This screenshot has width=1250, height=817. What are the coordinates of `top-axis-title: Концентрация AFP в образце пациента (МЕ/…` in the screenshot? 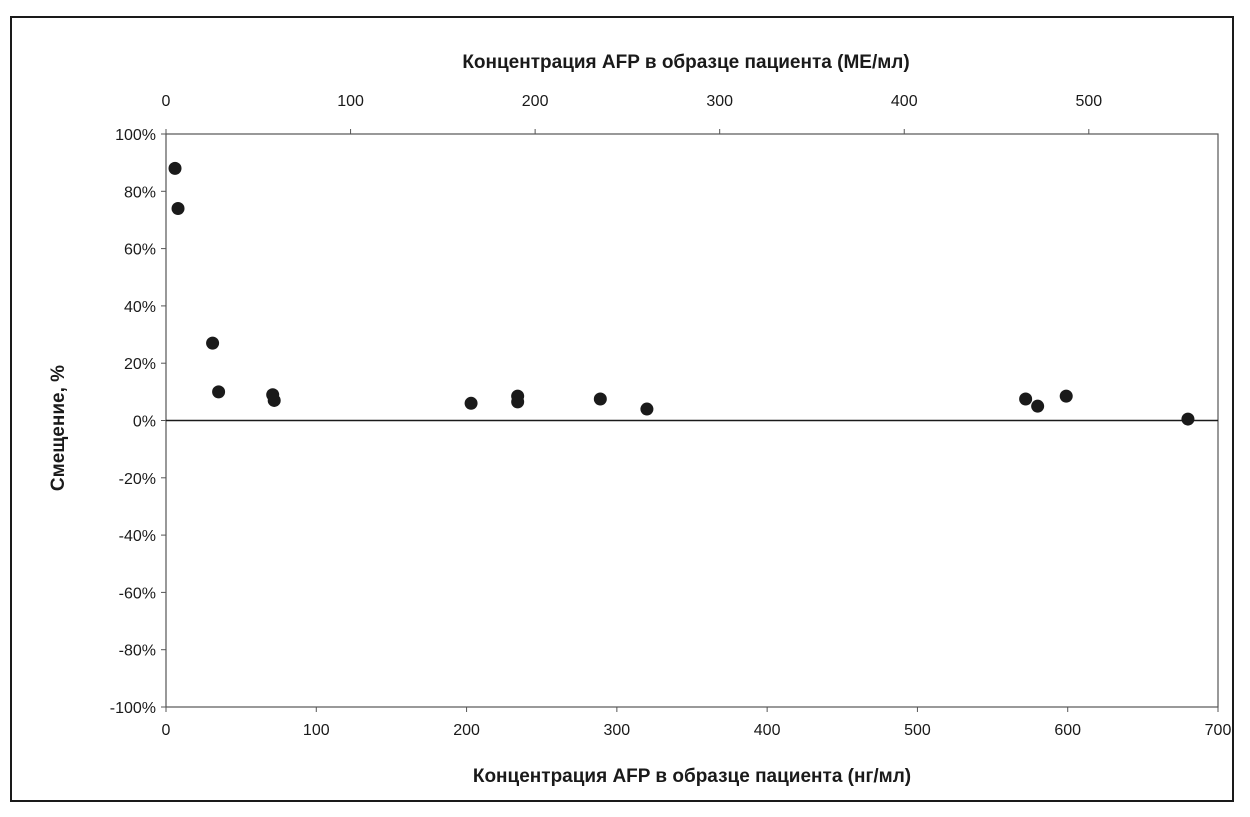 It's located at (685, 62).